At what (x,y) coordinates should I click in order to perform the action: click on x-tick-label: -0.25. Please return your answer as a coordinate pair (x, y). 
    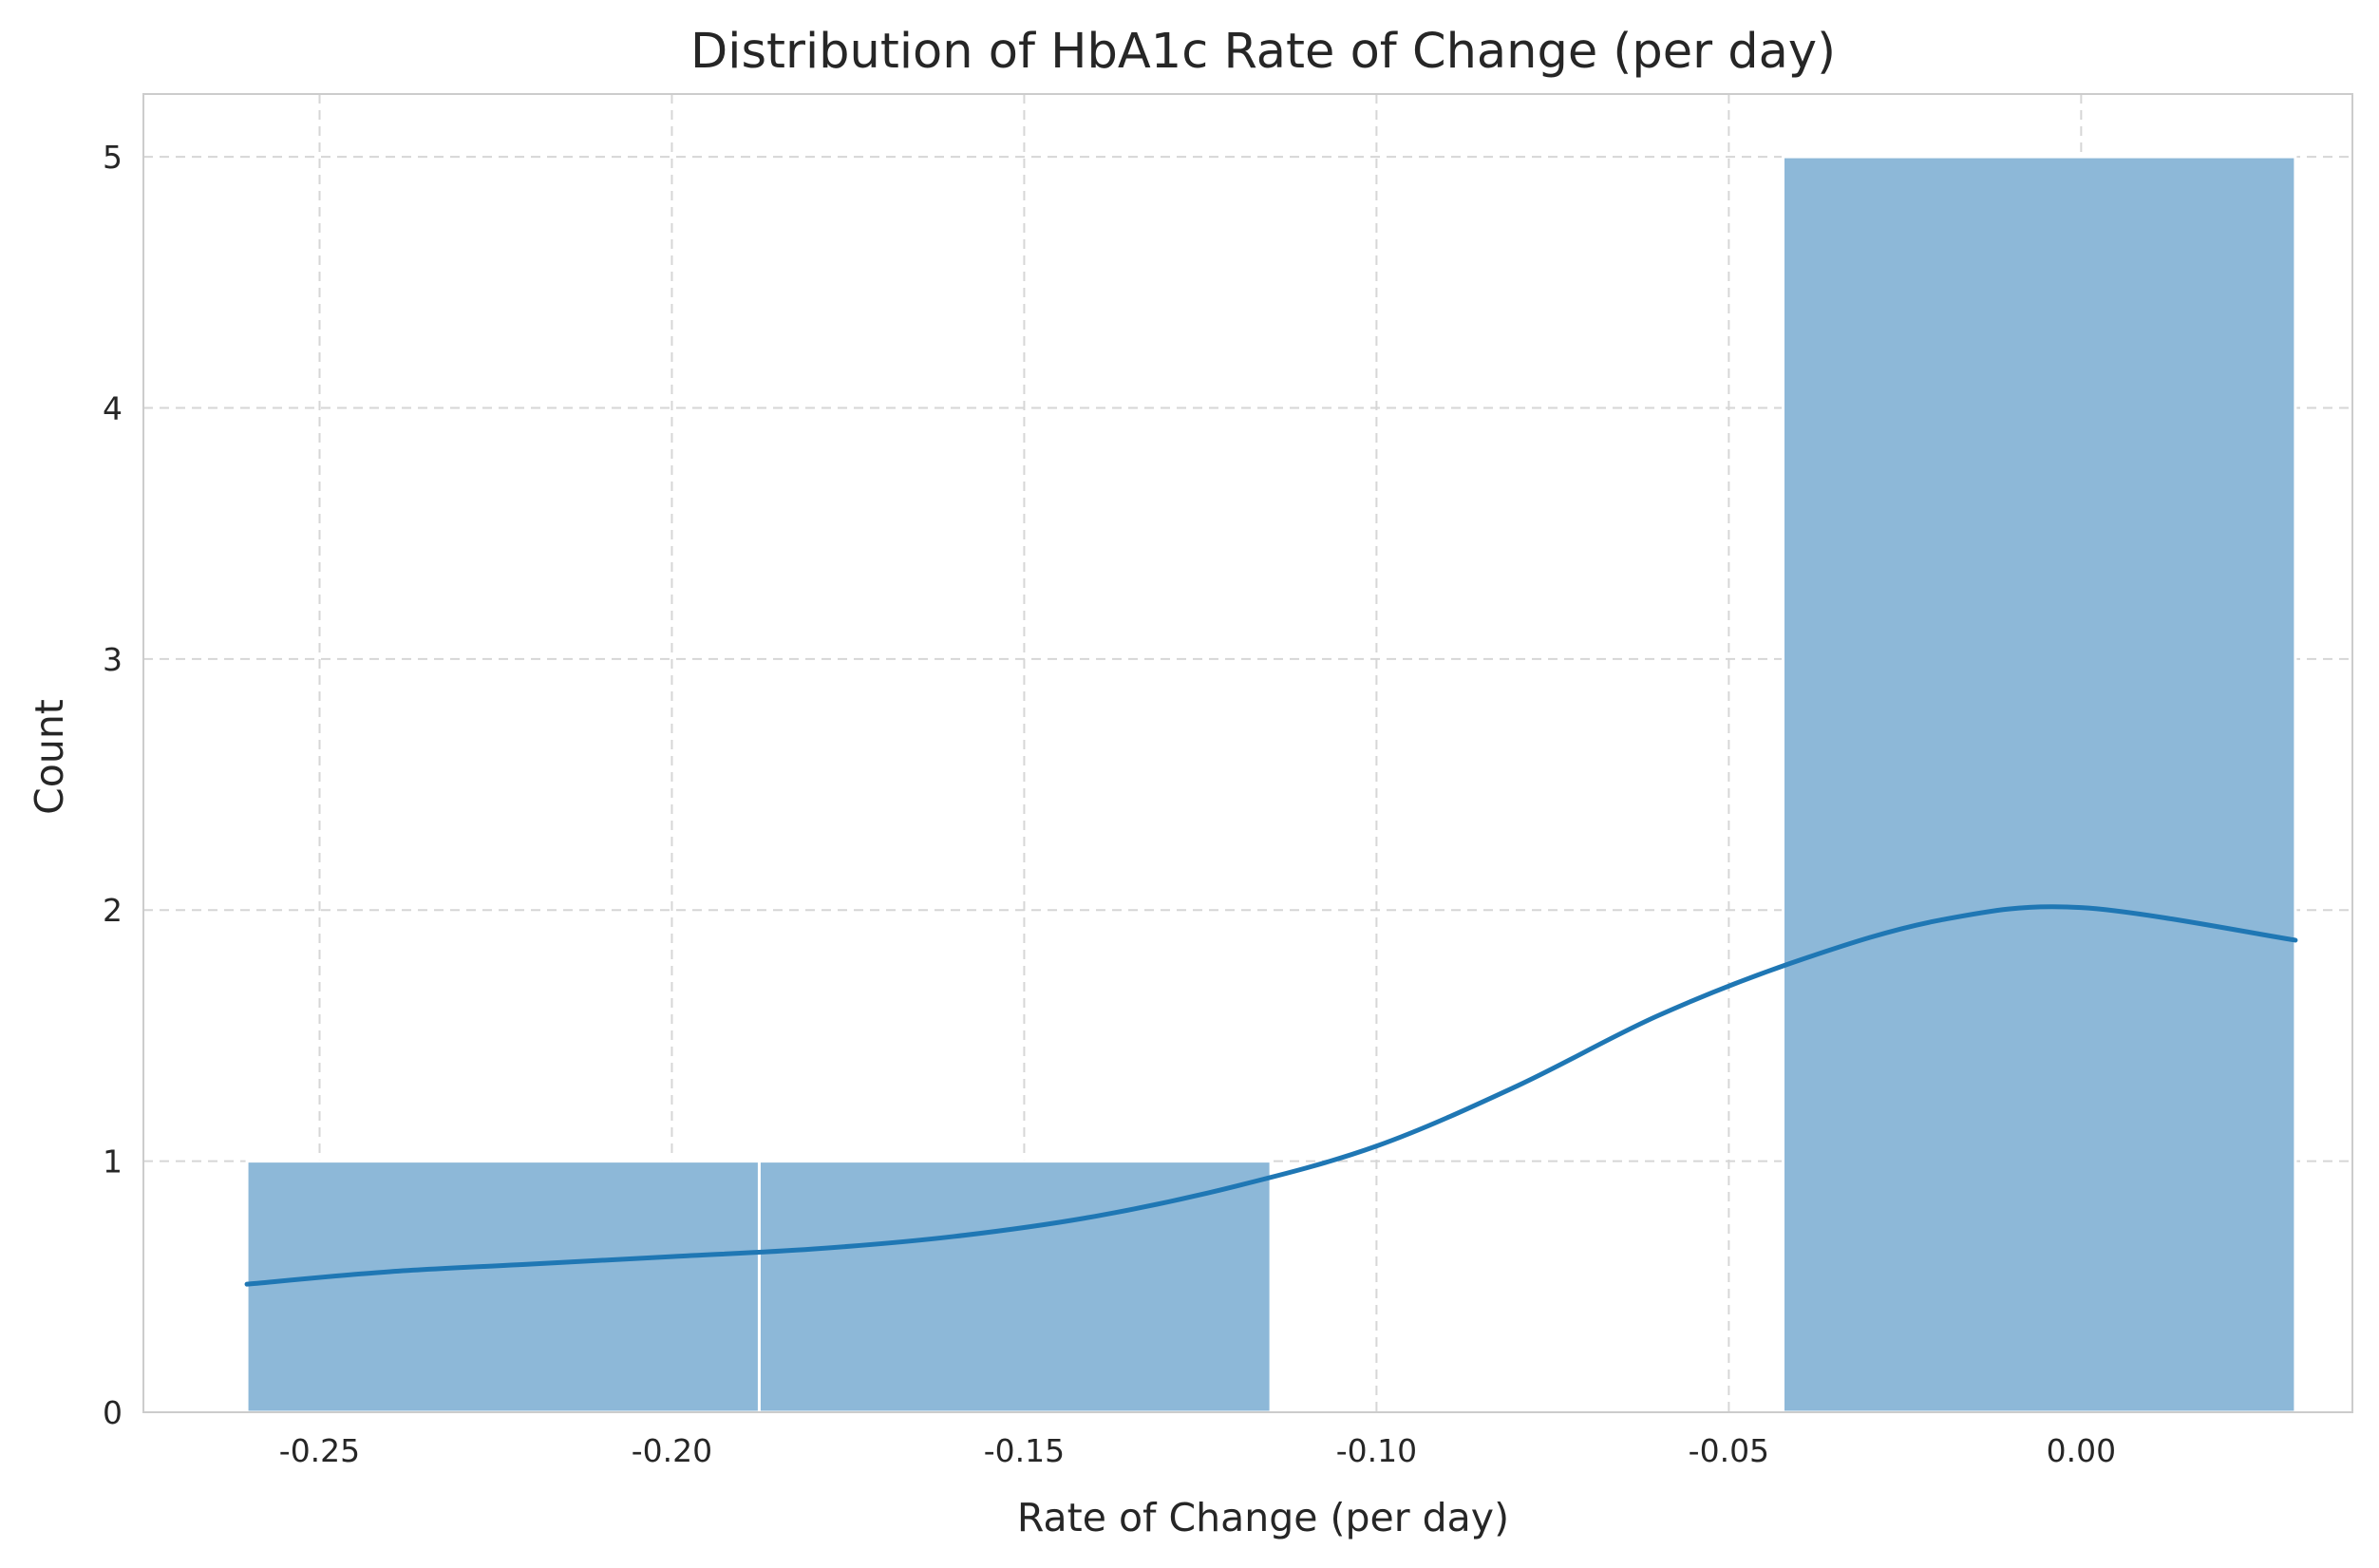
    Looking at the image, I should click on (319, 1451).